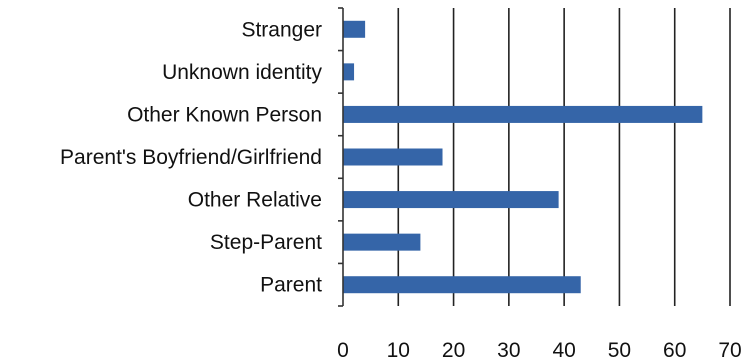  I want to click on bar-parent, so click(462, 285).